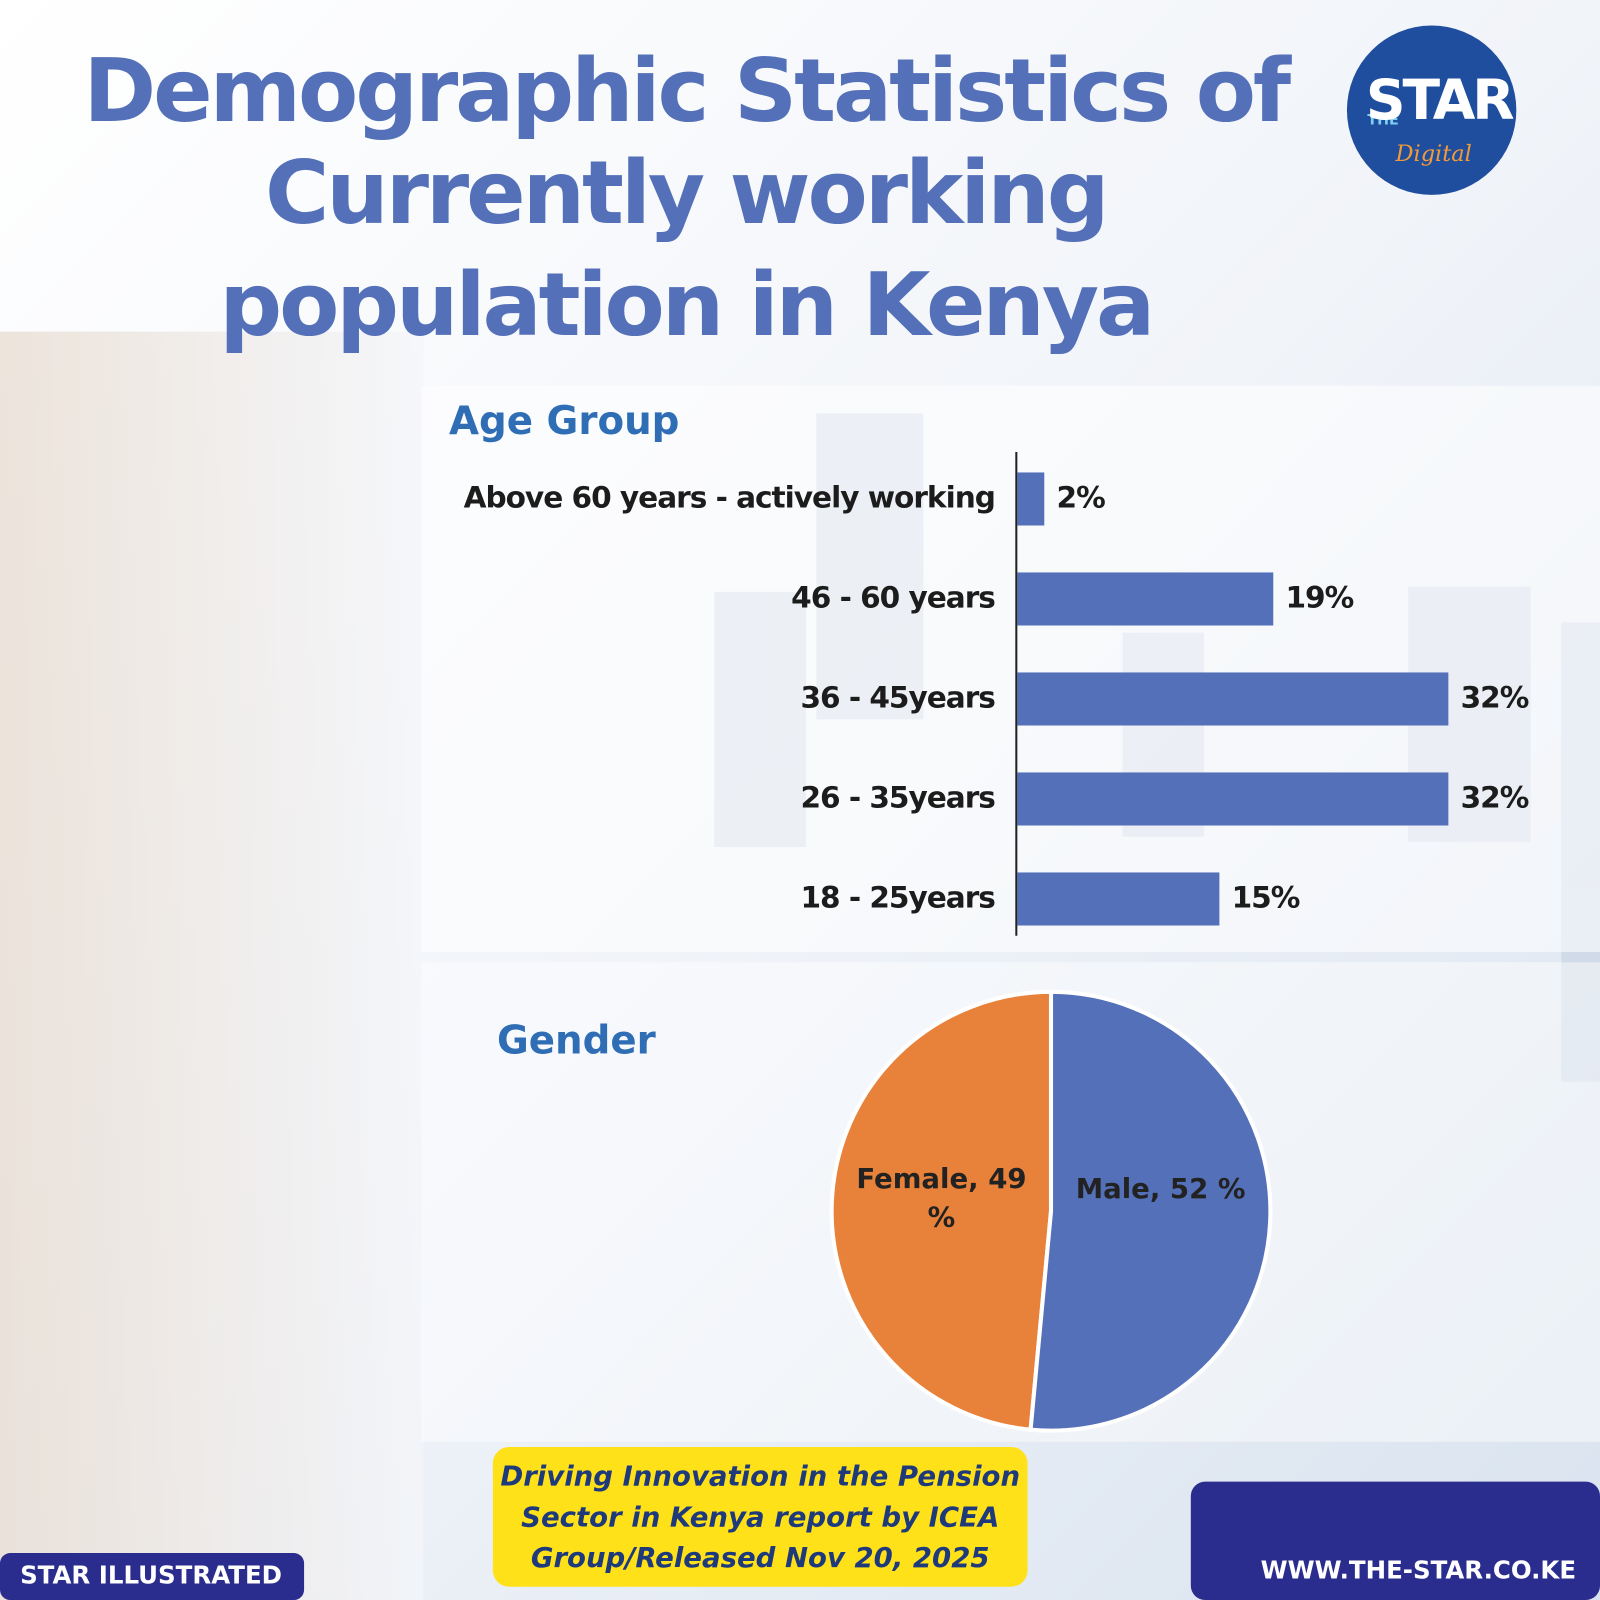 This screenshot has height=1600, width=1600. What do you see at coordinates (1081, 497) in the screenshot?
I see `value-label: 2%` at bounding box center [1081, 497].